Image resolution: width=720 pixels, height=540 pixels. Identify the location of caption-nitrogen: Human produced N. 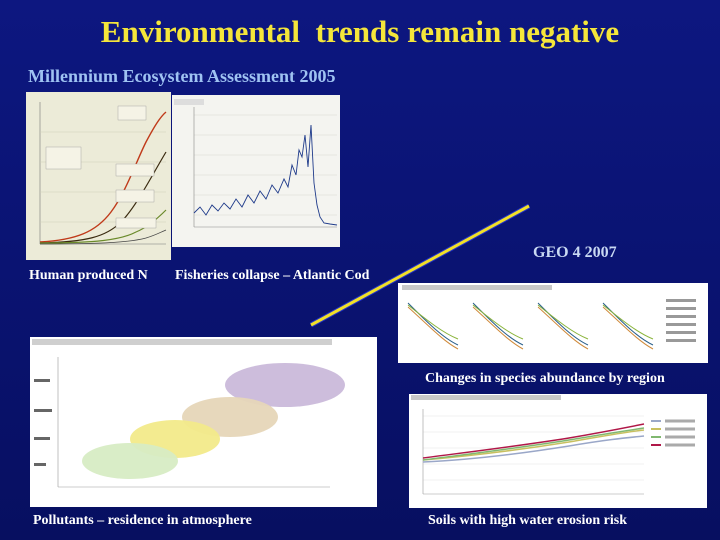
(88, 275).